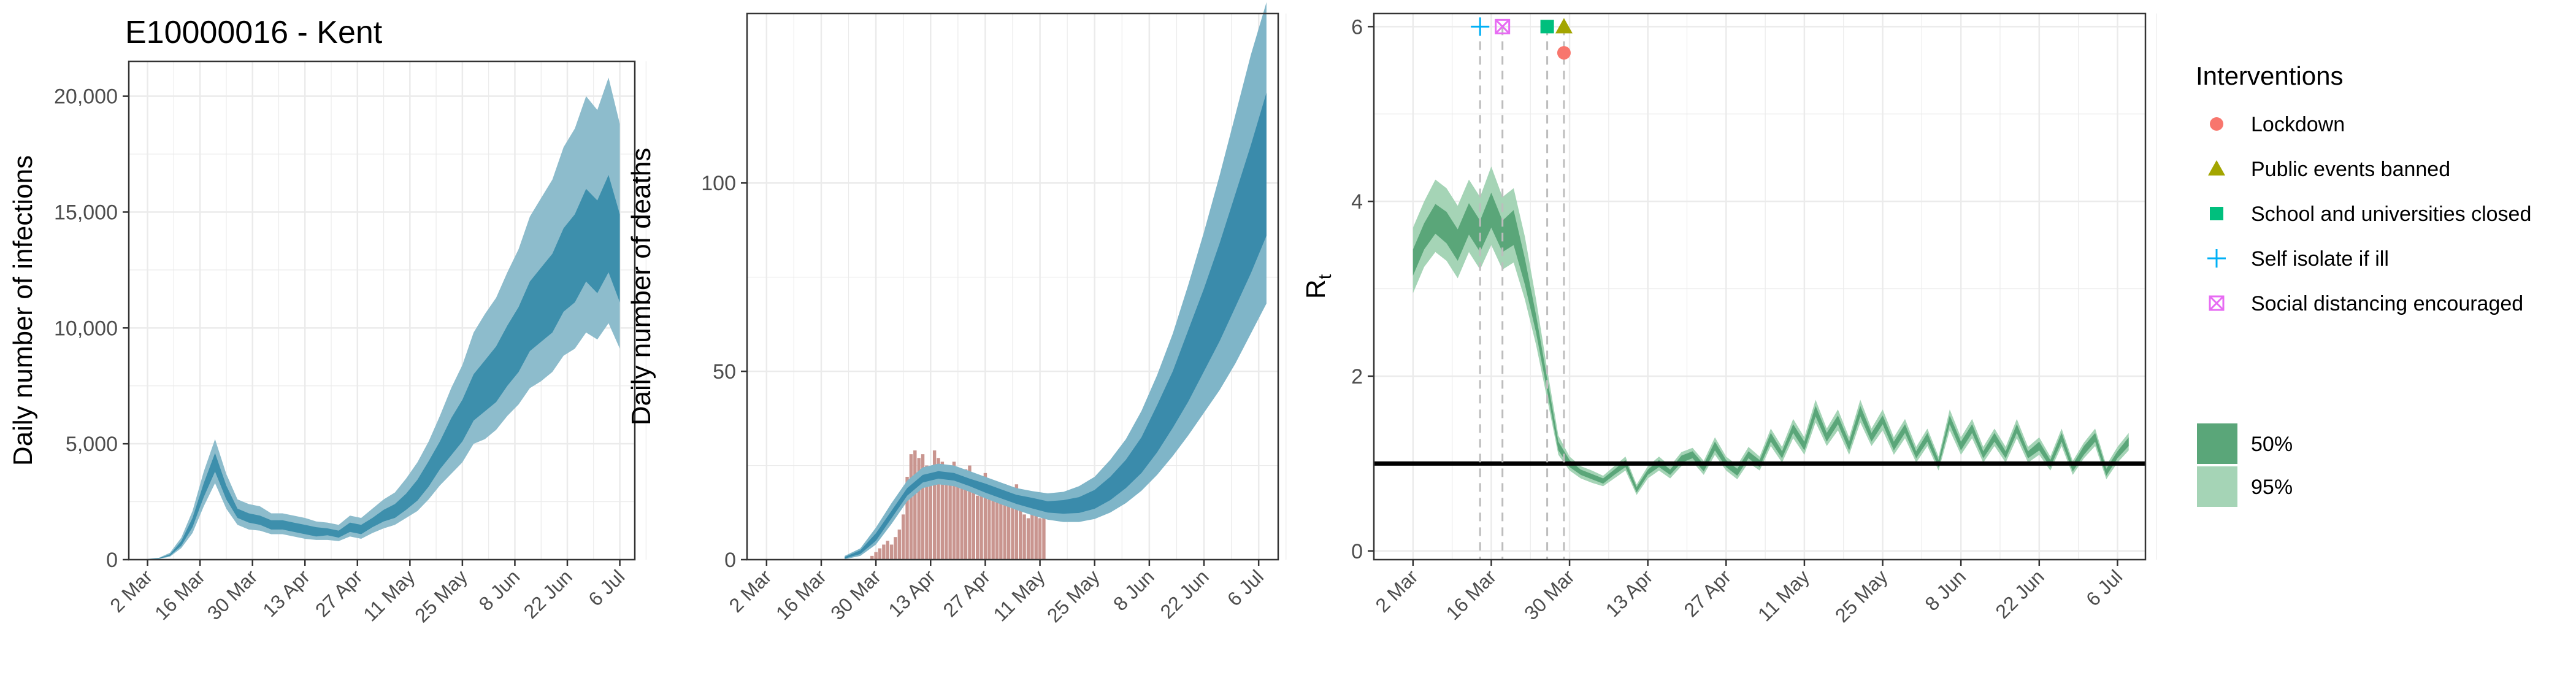 Image resolution: width=2576 pixels, height=683 pixels. I want to click on legend-title: Interventions, so click(2269, 75).